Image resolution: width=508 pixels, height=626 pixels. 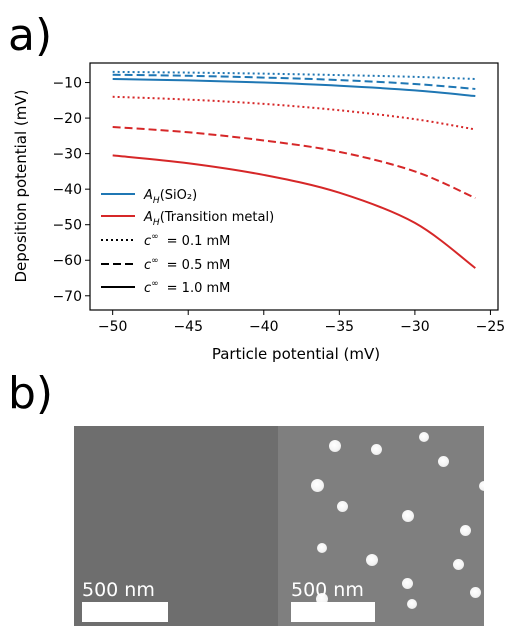 I want to click on legend-entry-material: AH(SiO₂), so click(x=170, y=197).